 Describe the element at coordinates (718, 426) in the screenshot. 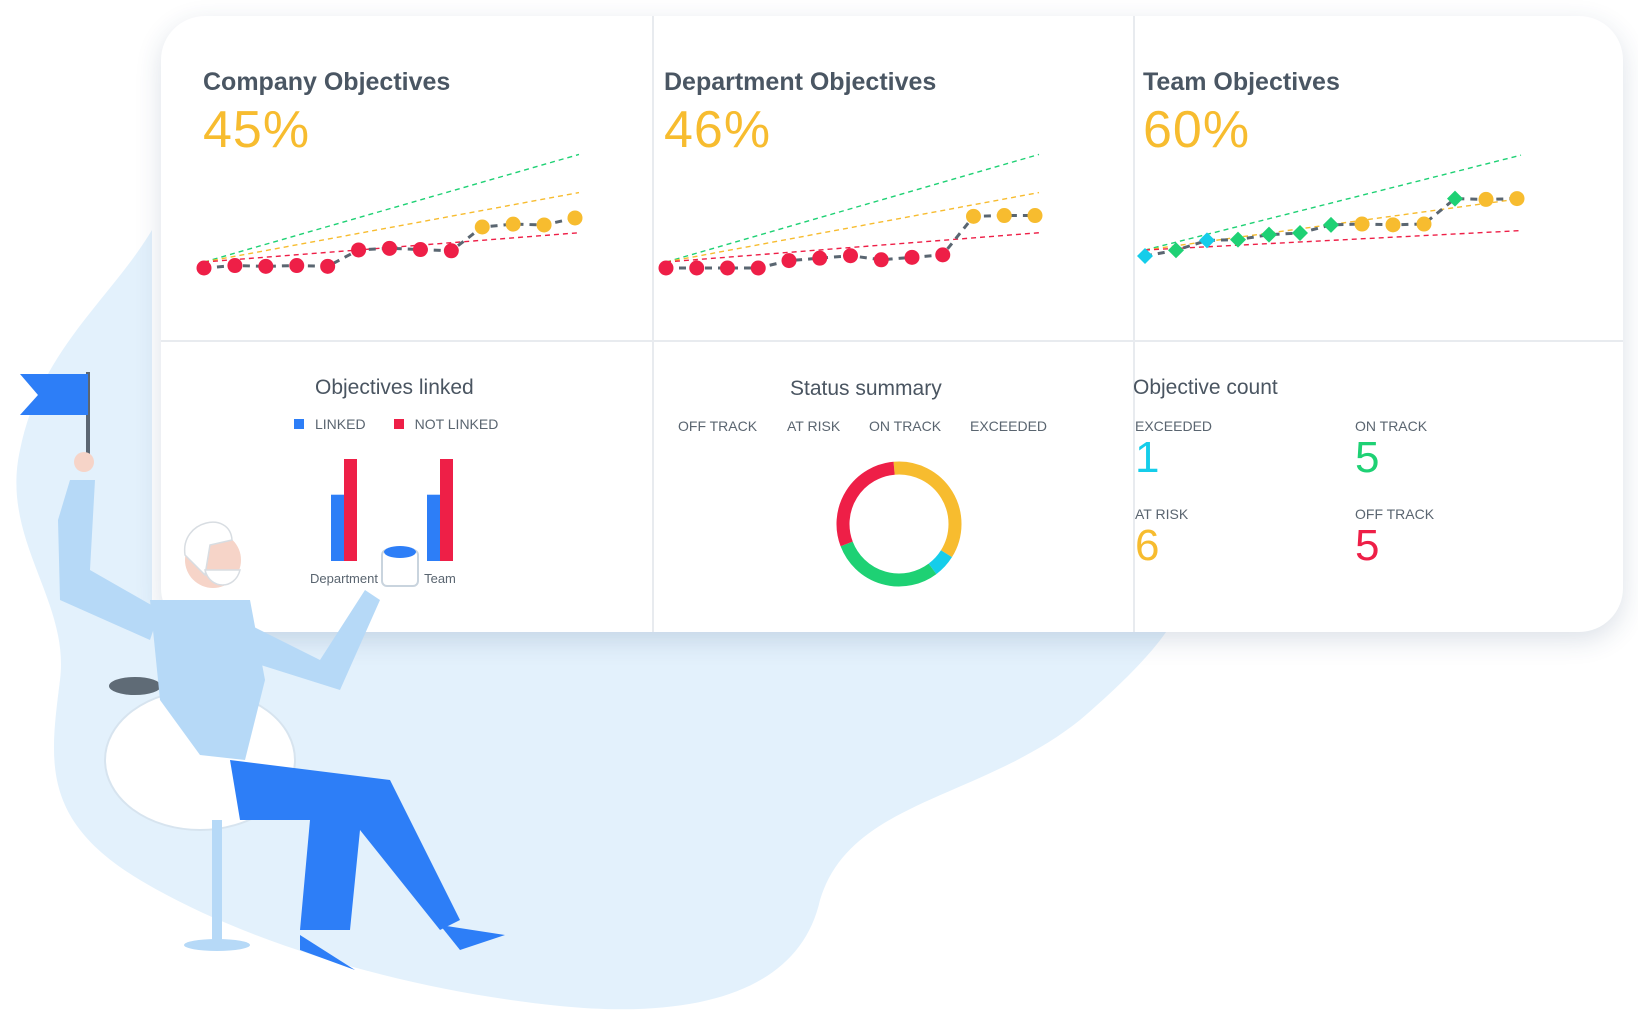

I see `status-label-off-track: OFF TRACK` at that location.